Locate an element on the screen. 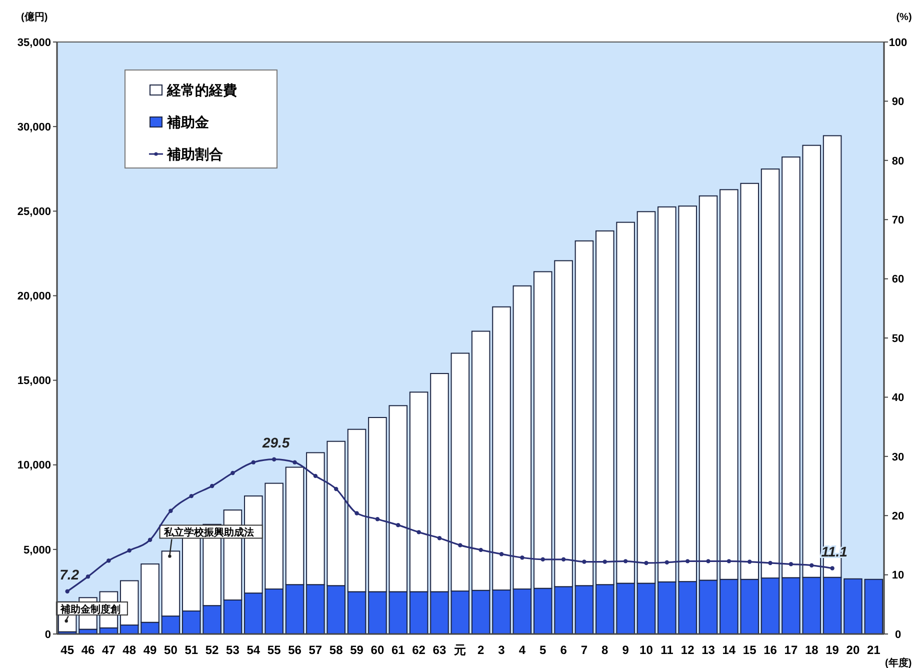 The width and height of the screenshot is (917, 668). x-tick-label: 51 is located at coordinates (191, 650).